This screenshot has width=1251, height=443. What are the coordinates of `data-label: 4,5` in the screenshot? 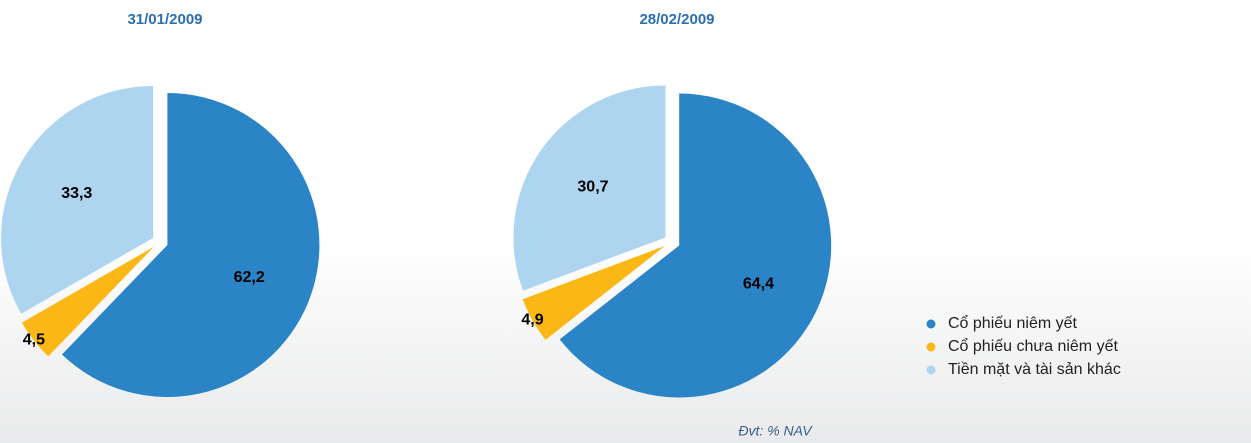 It's located at (34, 340).